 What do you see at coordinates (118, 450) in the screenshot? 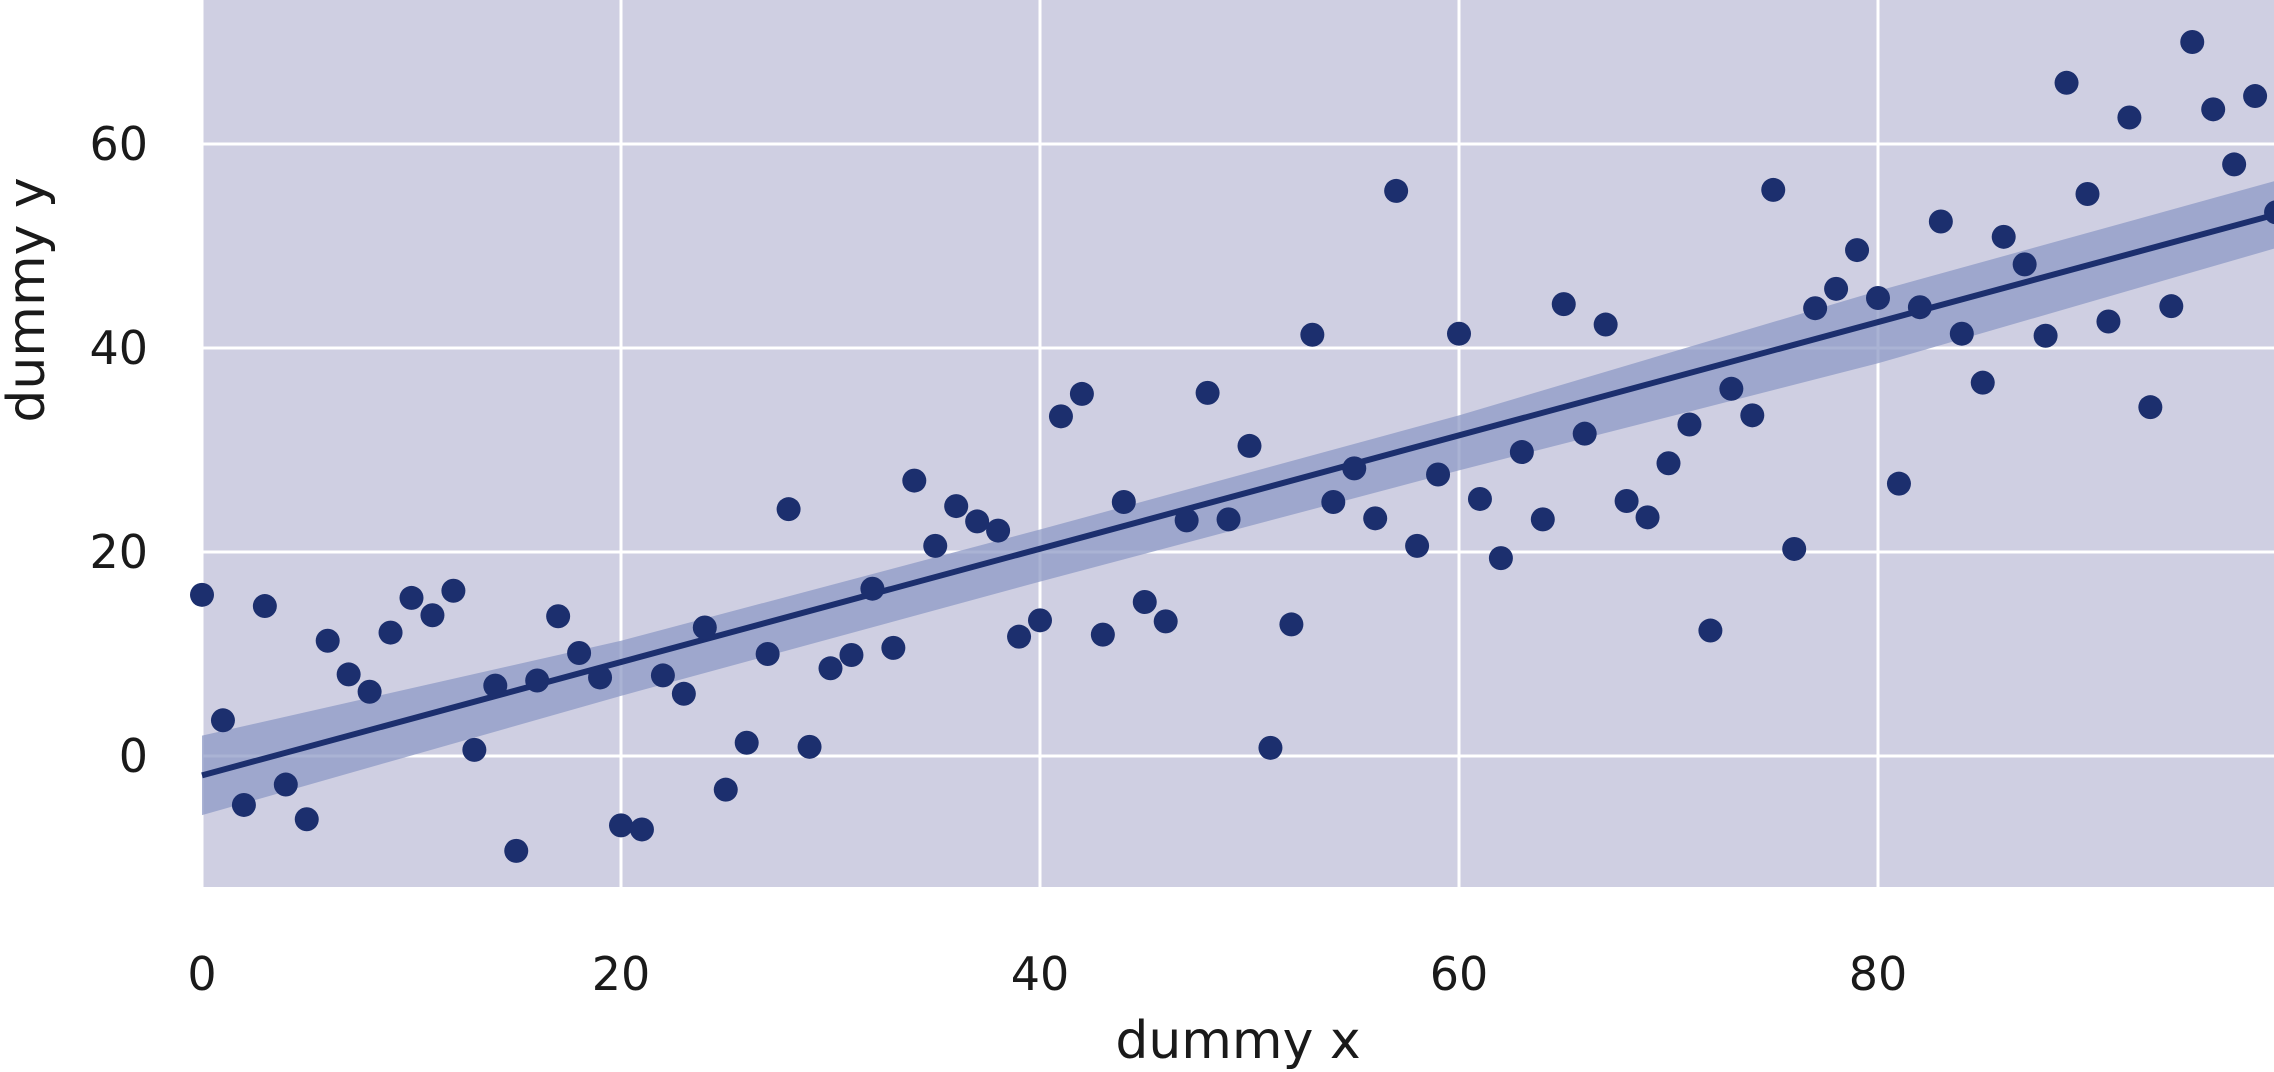
I see `y-tick-labels: 0 20 40 60` at bounding box center [118, 450].